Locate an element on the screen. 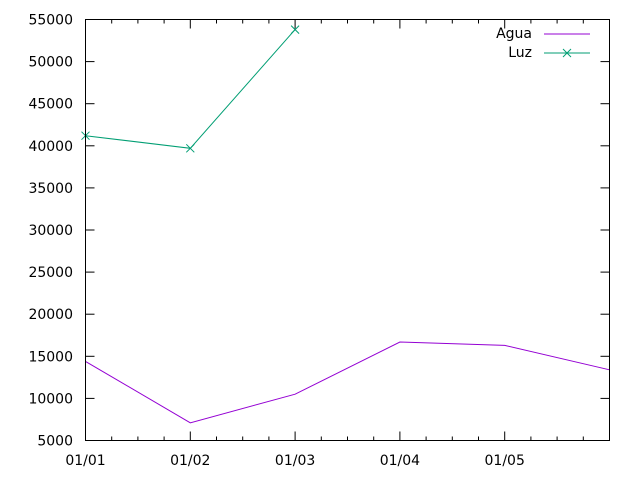 This screenshot has width=640, height=480. y-tick-label: 30000 is located at coordinates (50, 231).